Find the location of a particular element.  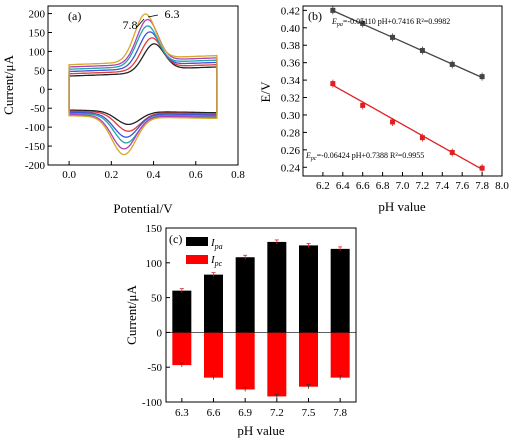

y-tick-label: 200 is located at coordinates (37, 15).